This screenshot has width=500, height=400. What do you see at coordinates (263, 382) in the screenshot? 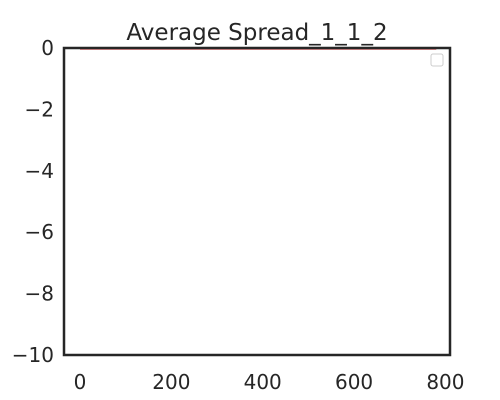
I see `x-tick-label: 400` at bounding box center [263, 382].